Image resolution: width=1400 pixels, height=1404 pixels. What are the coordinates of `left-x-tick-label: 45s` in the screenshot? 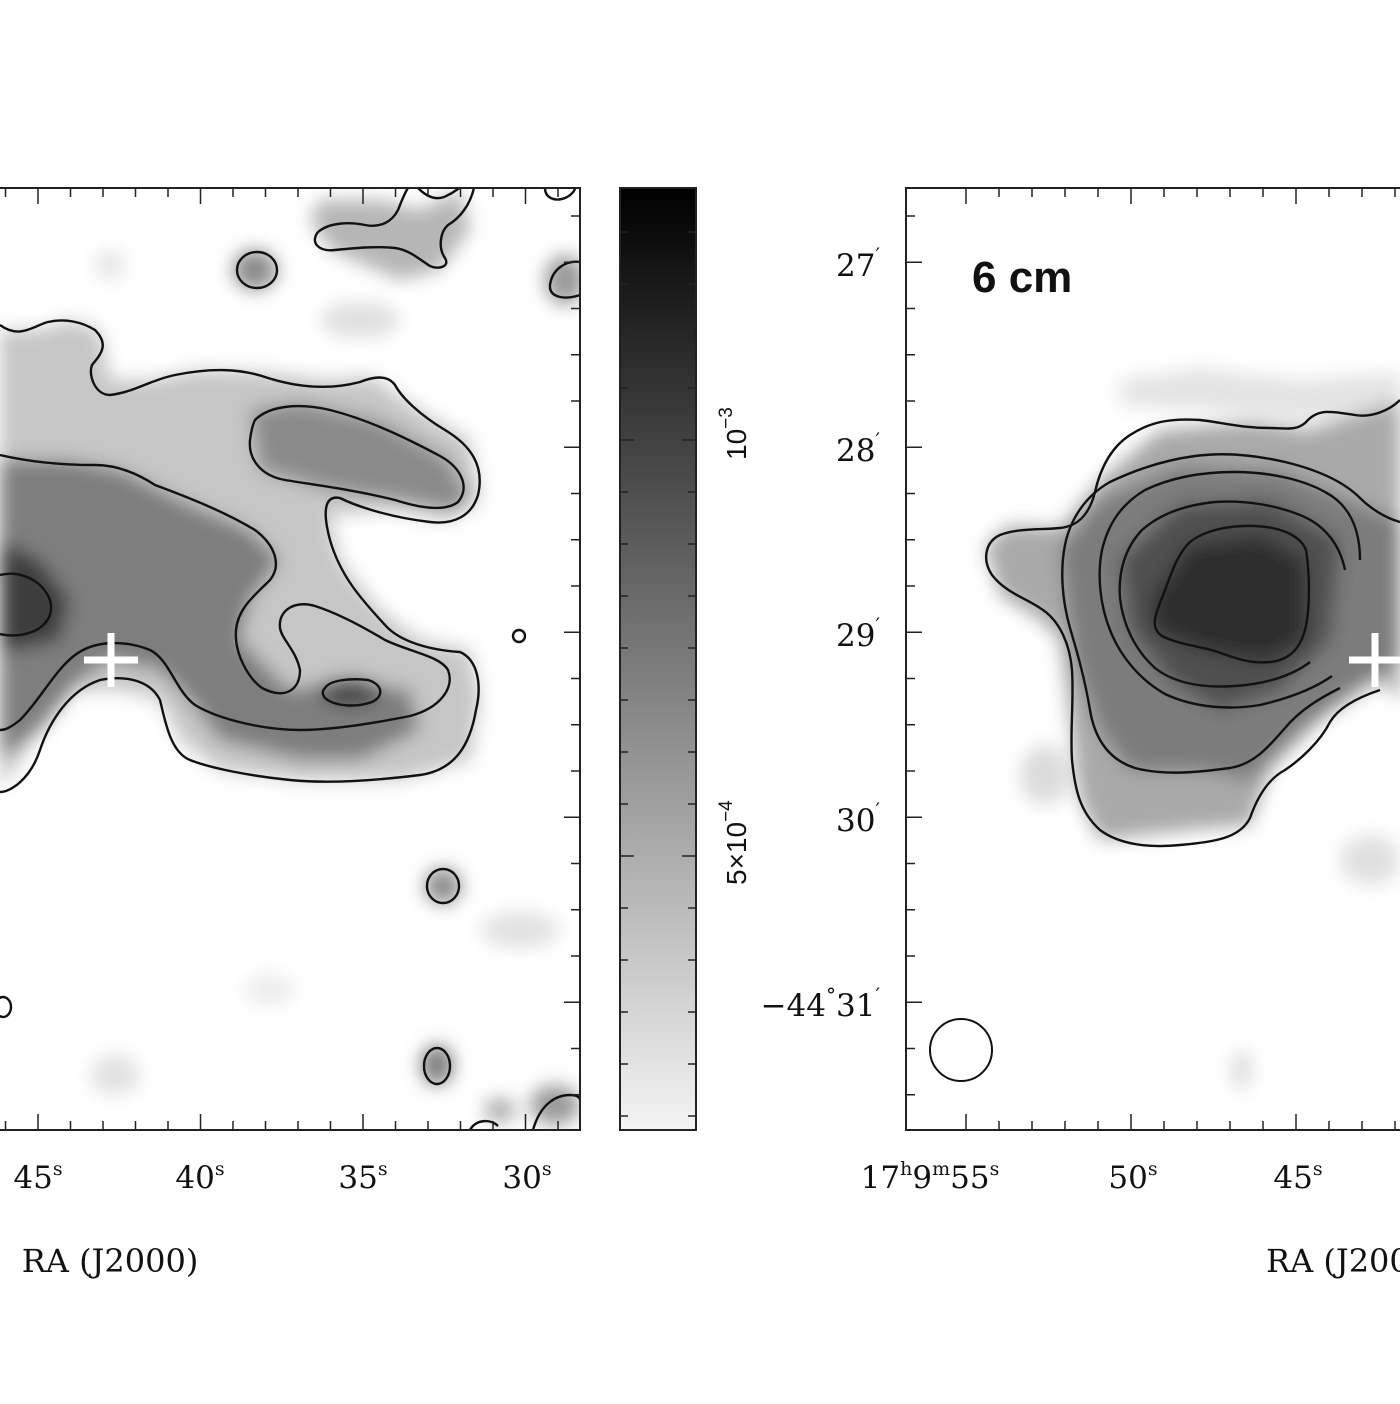 It's located at (37, 1177).